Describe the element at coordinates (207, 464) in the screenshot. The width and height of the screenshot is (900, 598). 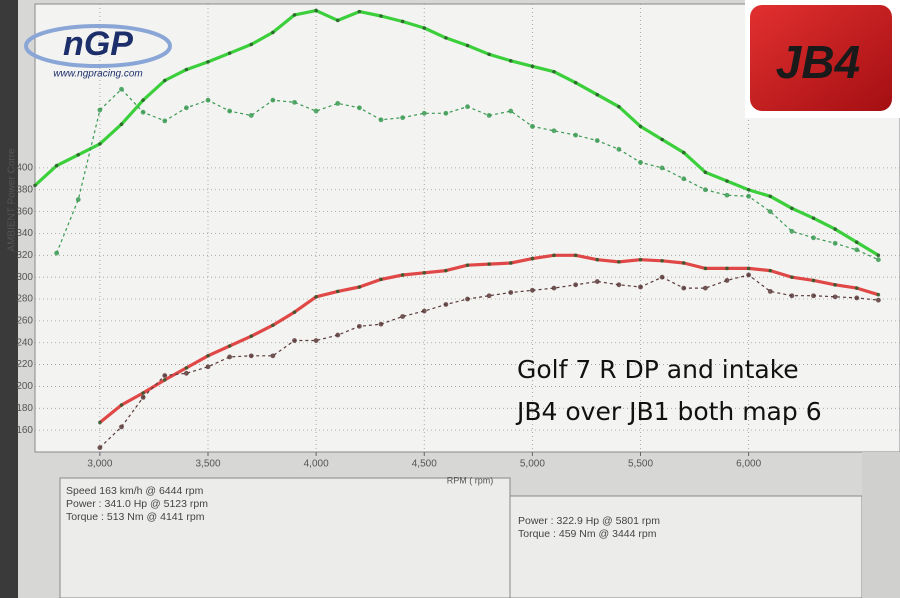
I see `x-tick-label: 3,500` at that location.